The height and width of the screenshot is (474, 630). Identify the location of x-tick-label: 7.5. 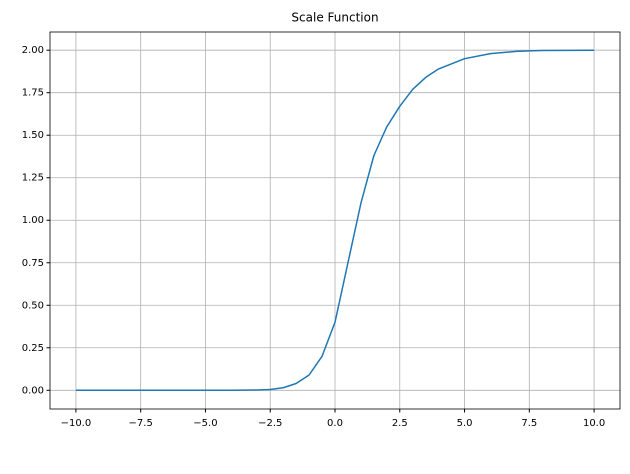
(529, 423).